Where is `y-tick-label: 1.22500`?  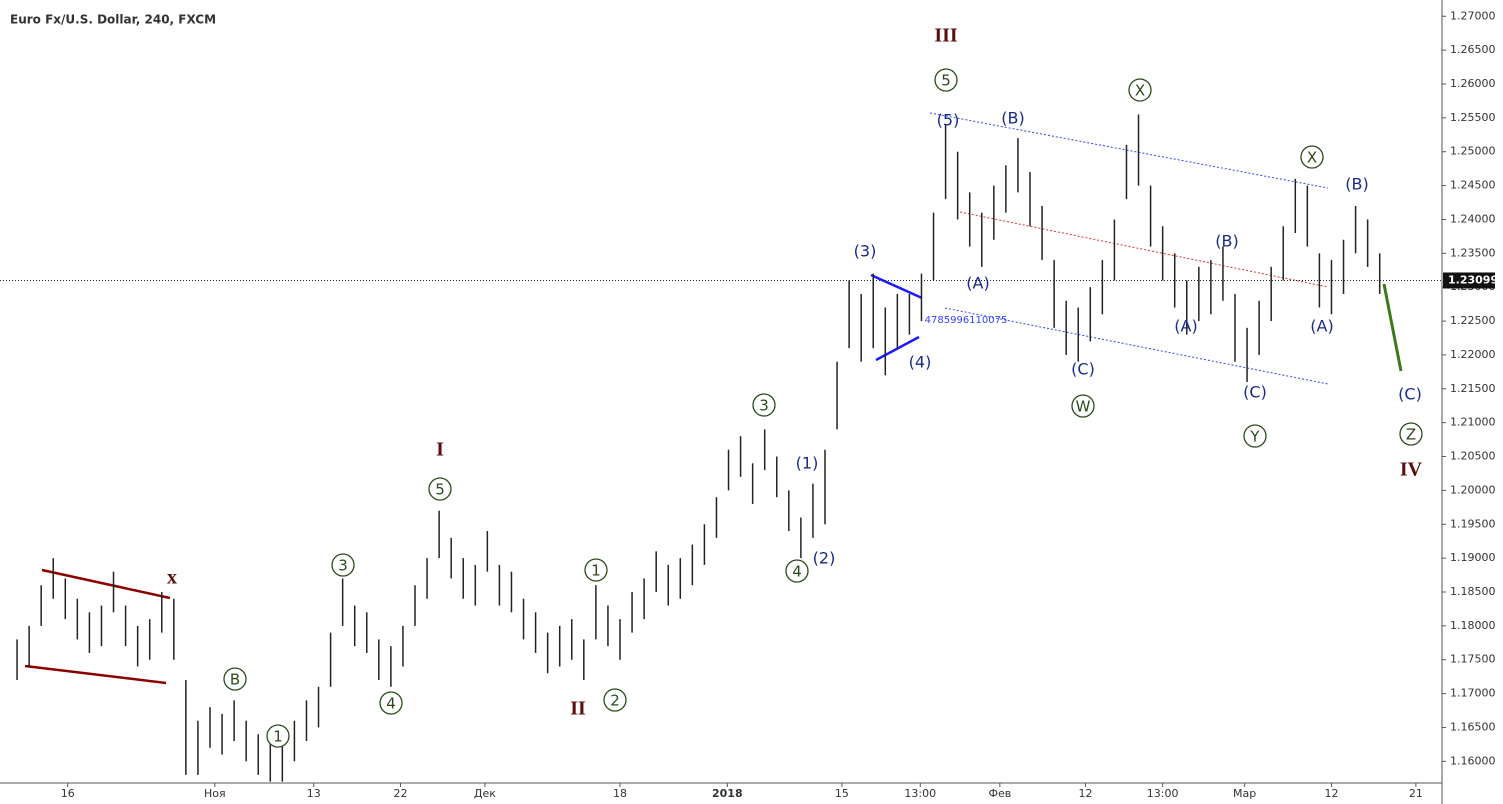 y-tick-label: 1.22500 is located at coordinates (1473, 320).